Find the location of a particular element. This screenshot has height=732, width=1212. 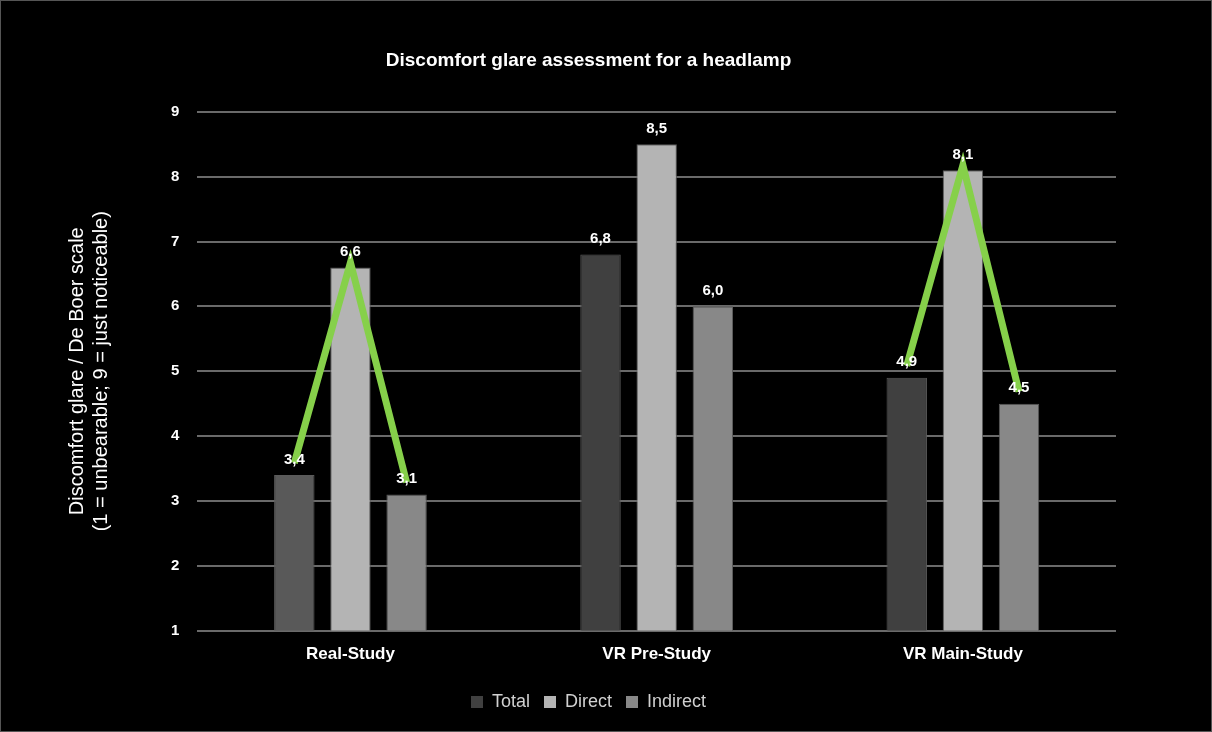

y-tick-label: 4 is located at coordinates (175, 435).